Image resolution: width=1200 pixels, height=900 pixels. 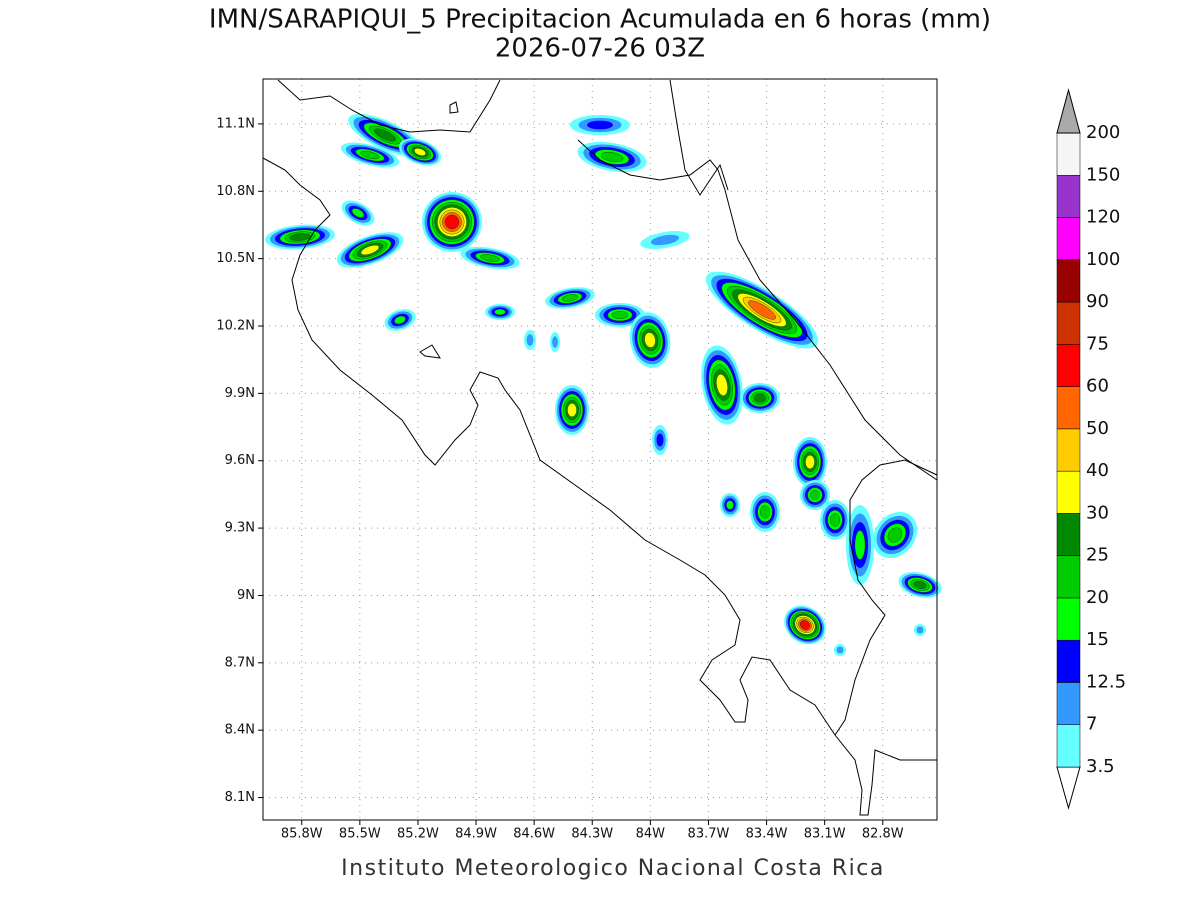 I want to click on x-tick-label: 84.3W, so click(x=592, y=834).